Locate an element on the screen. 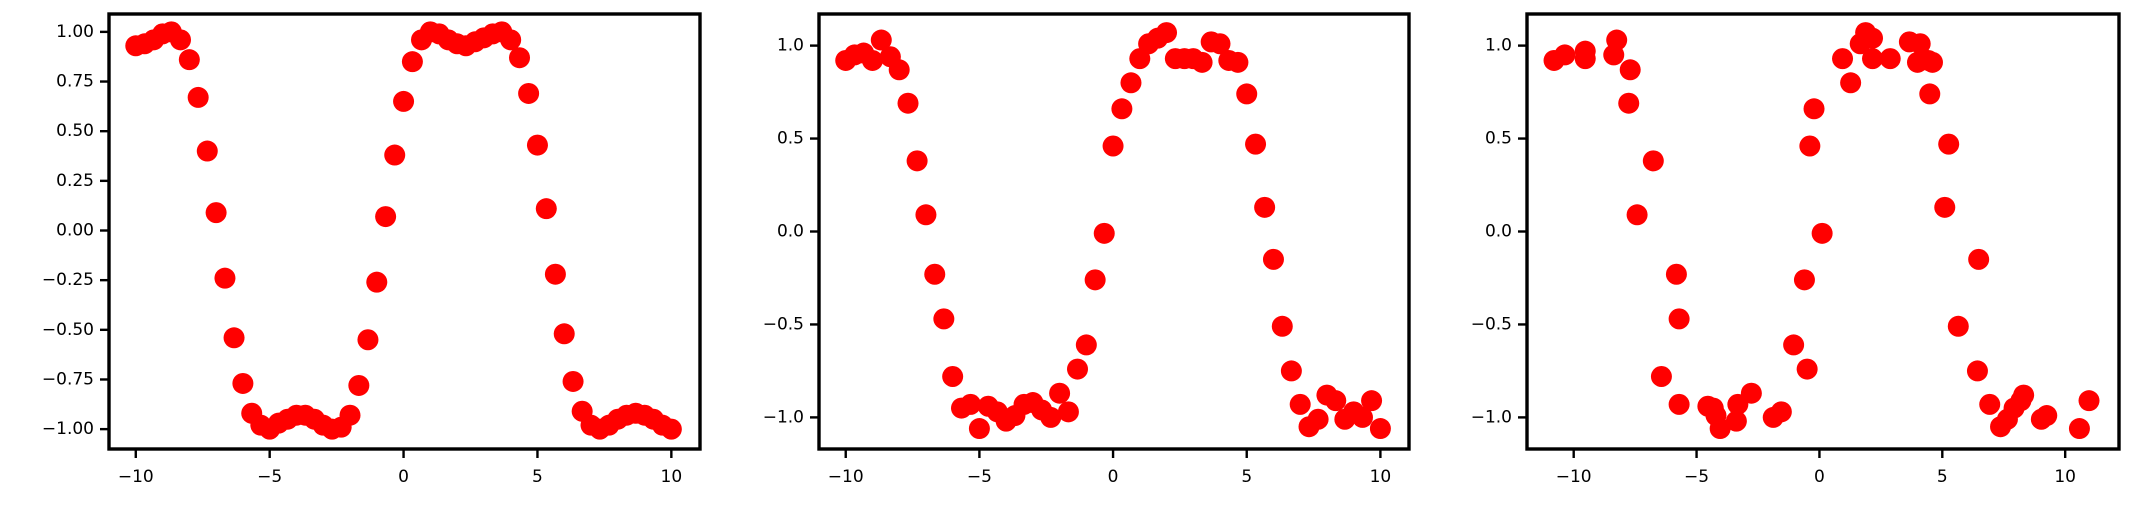  y-tick-label: 0.50 is located at coordinates (75, 131).